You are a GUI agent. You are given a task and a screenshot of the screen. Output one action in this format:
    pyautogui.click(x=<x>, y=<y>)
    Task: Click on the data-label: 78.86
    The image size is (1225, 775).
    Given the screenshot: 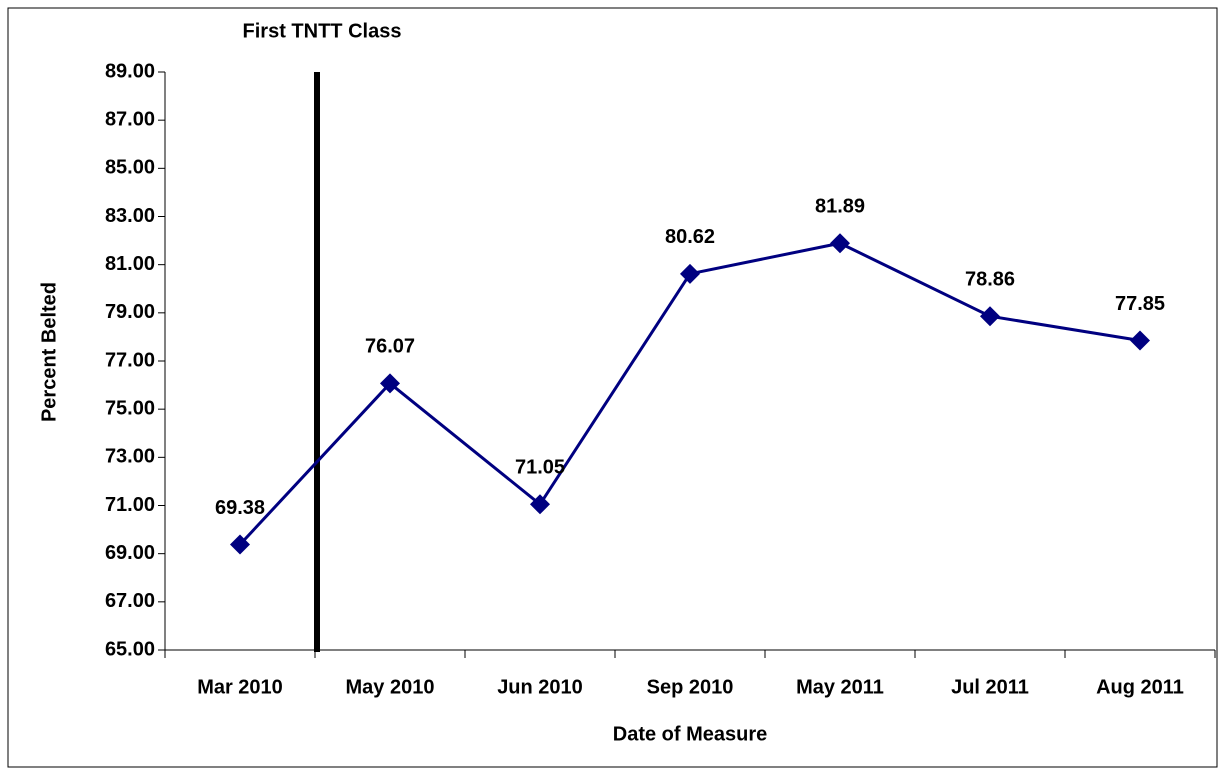 What is the action you would take?
    pyautogui.click(x=990, y=279)
    